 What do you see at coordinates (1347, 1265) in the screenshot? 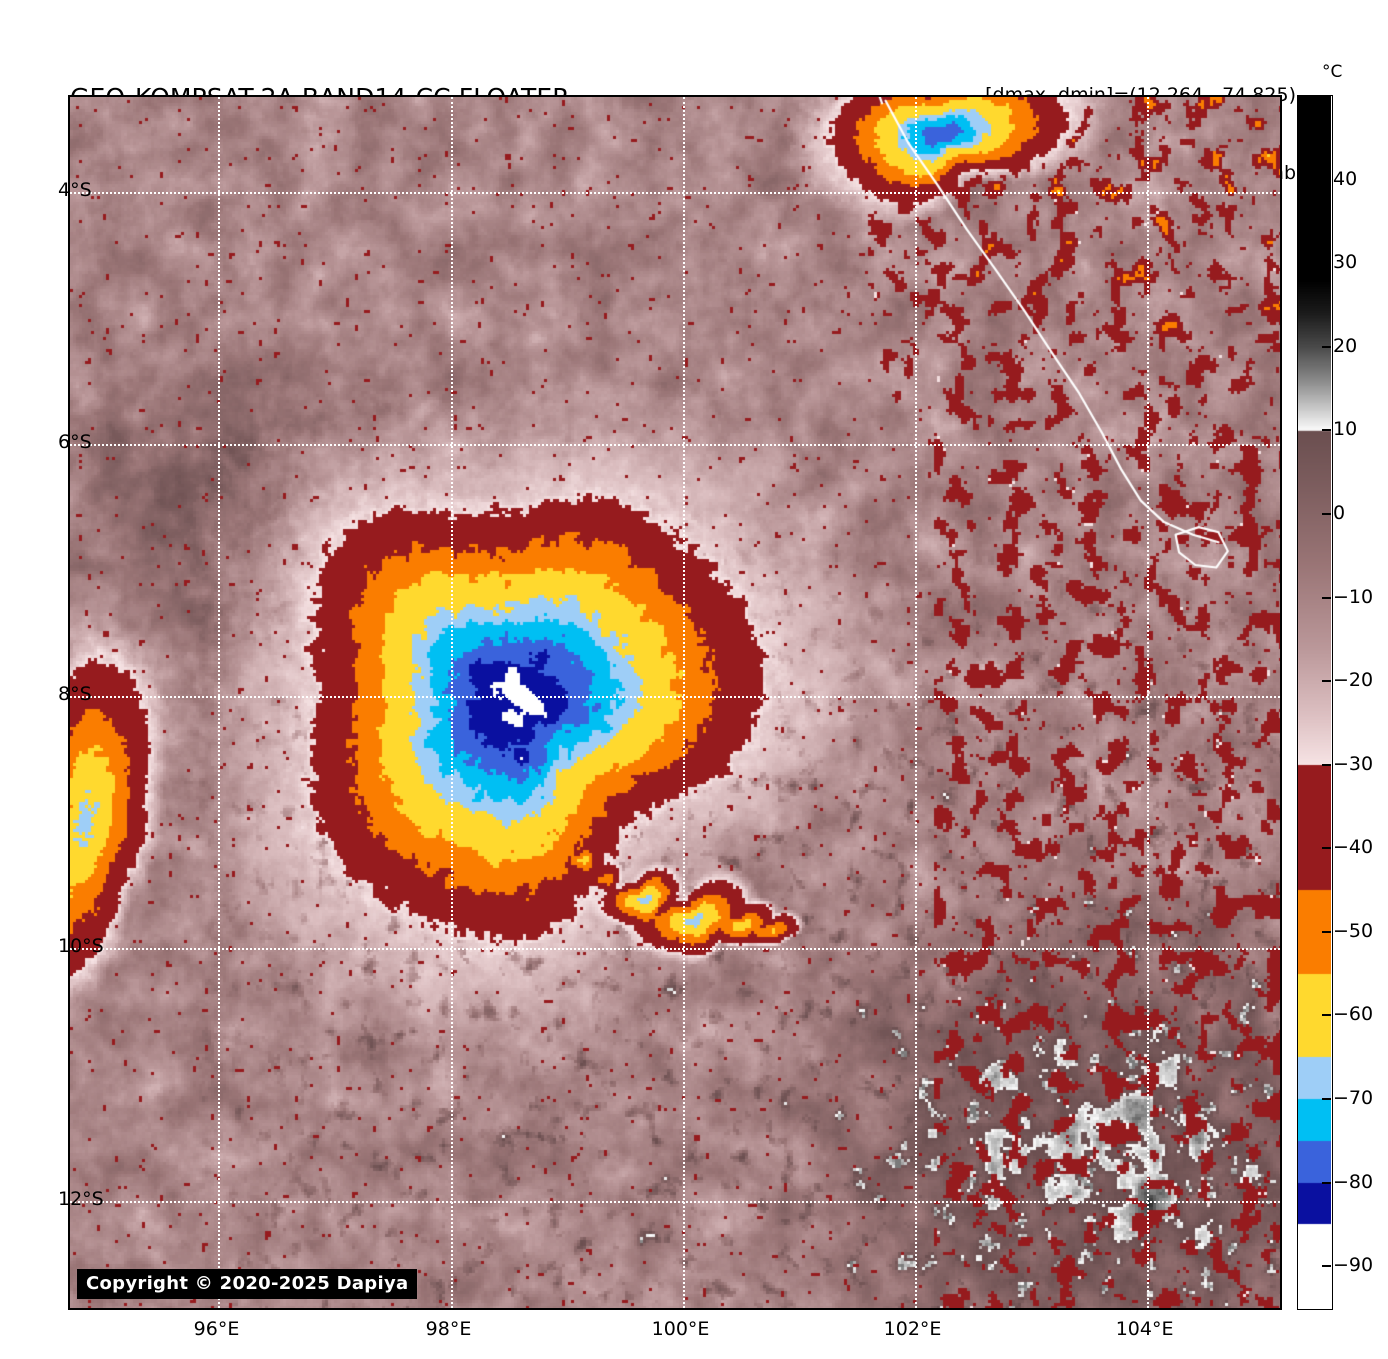
I see `colorbar-tick-label: −90` at bounding box center [1347, 1265].